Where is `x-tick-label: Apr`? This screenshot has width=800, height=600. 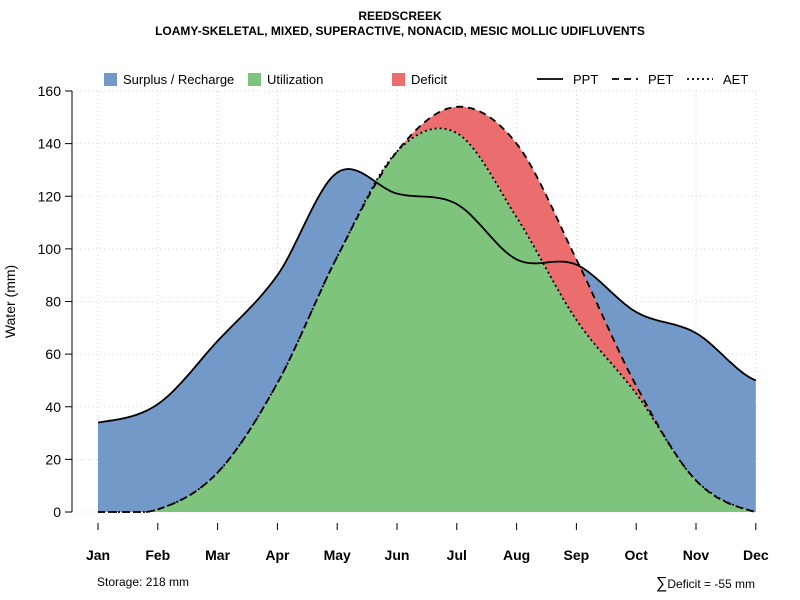
x-tick-label: Apr is located at coordinates (277, 555).